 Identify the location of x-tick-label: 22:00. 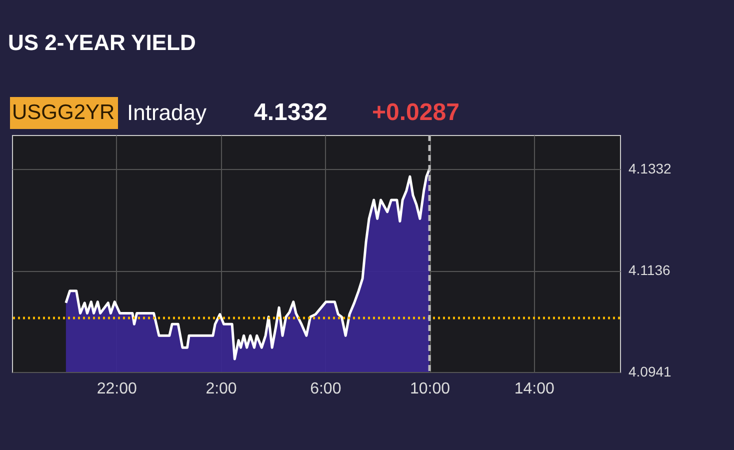
(116, 389).